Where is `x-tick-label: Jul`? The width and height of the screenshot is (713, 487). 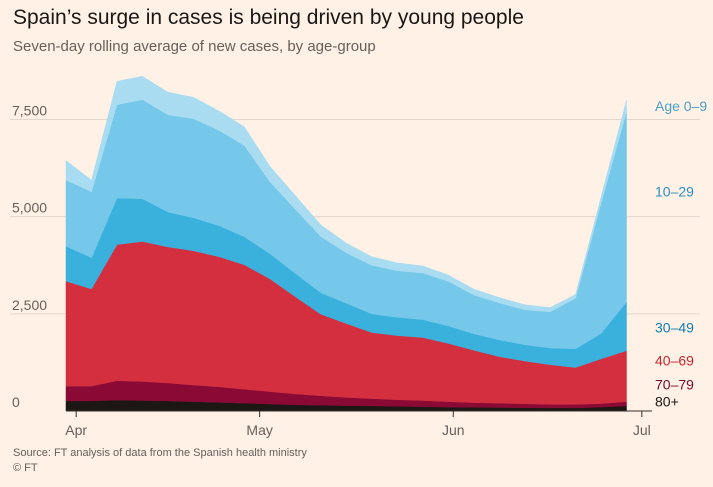
x-tick-label: Jul is located at coordinates (642, 430).